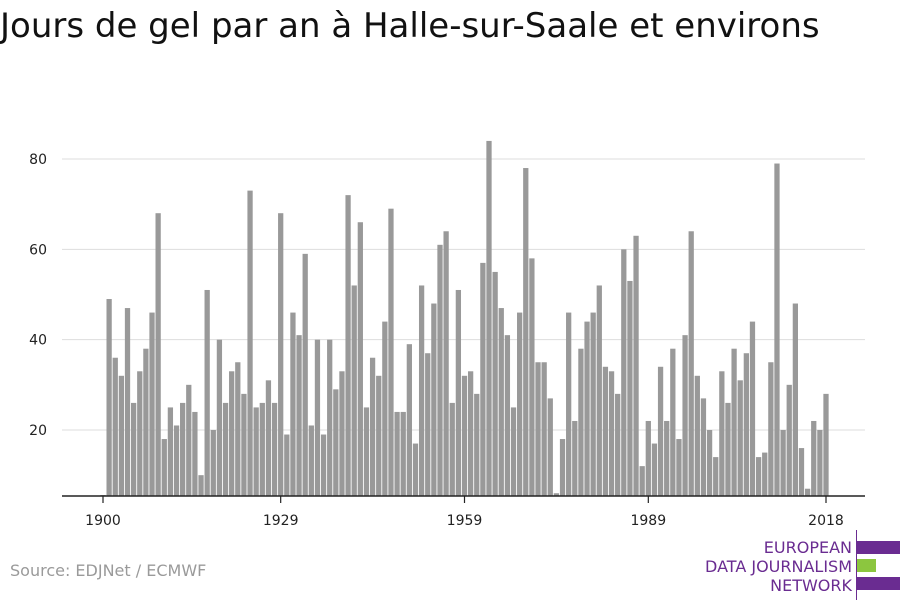  Describe the element at coordinates (507, 415) in the screenshot. I see `bar-1966` at that location.